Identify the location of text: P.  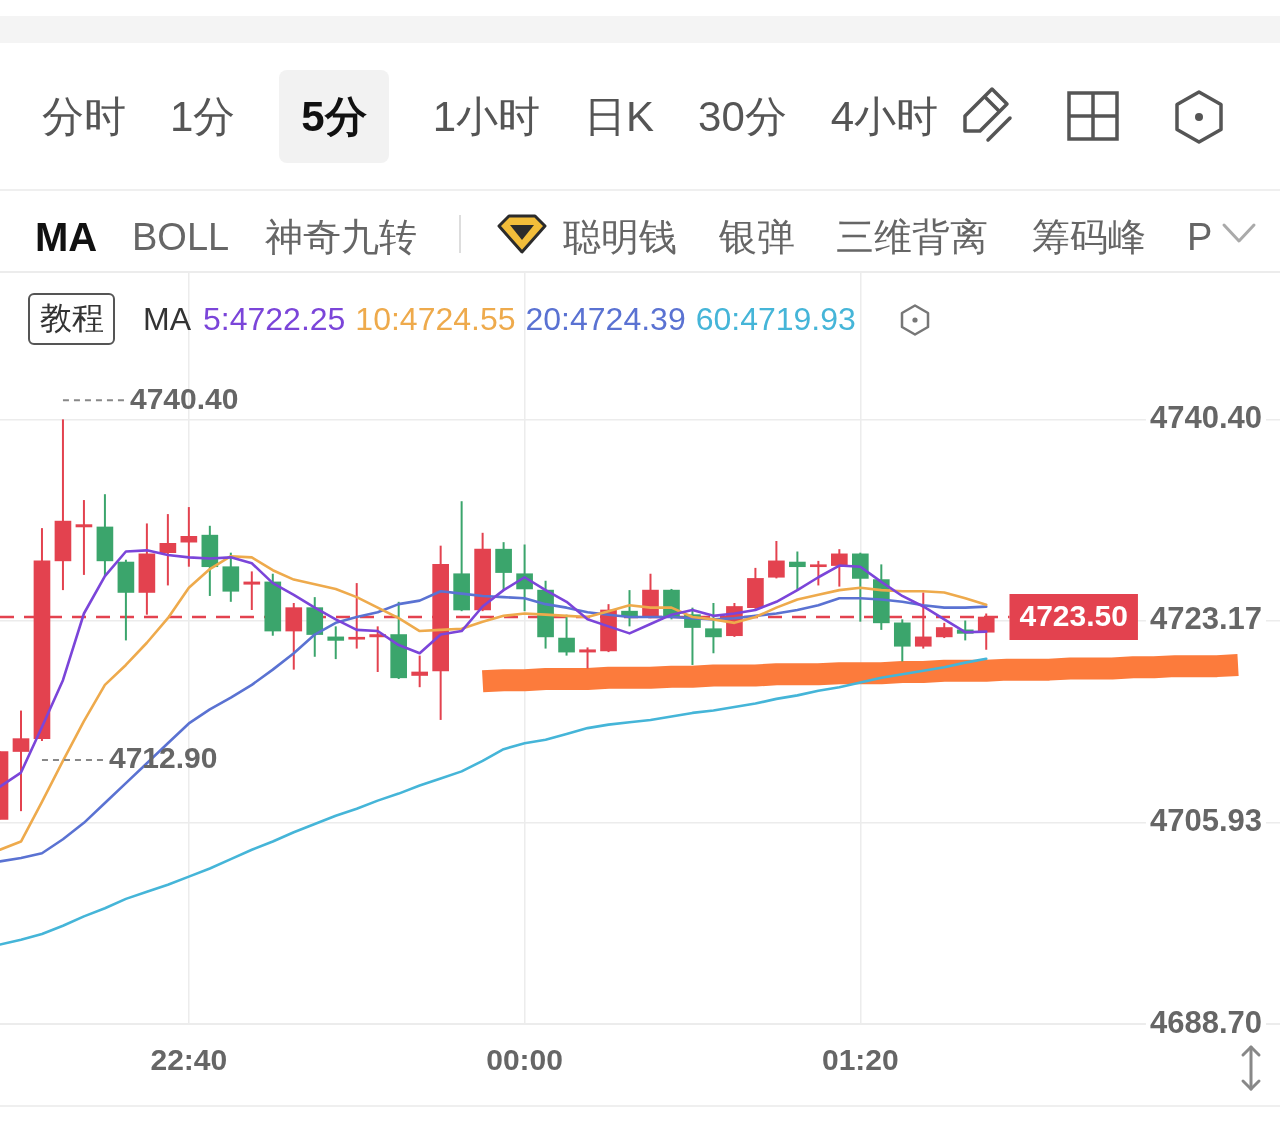
(1200, 237).